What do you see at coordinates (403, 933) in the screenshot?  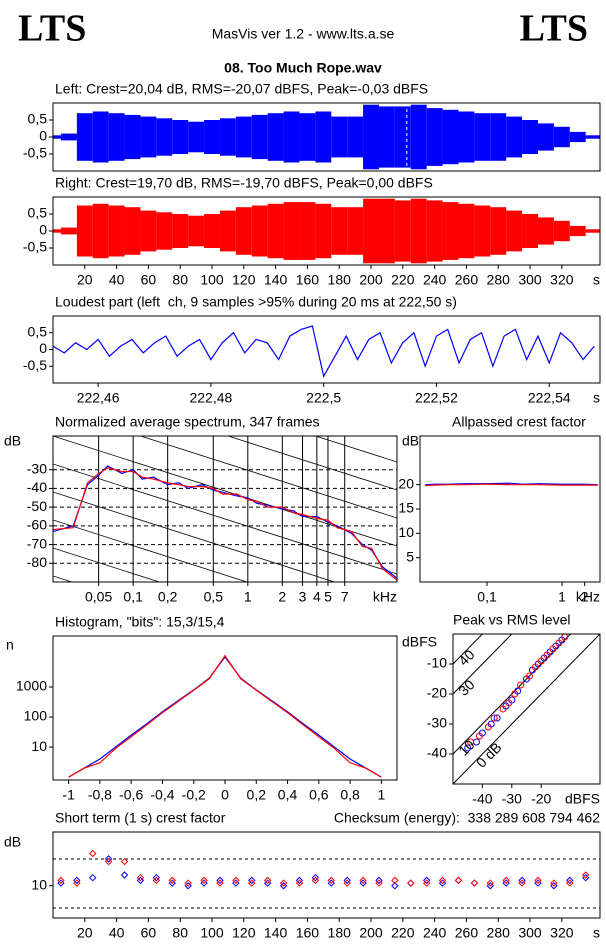 I see `x-tick-label: 220` at bounding box center [403, 933].